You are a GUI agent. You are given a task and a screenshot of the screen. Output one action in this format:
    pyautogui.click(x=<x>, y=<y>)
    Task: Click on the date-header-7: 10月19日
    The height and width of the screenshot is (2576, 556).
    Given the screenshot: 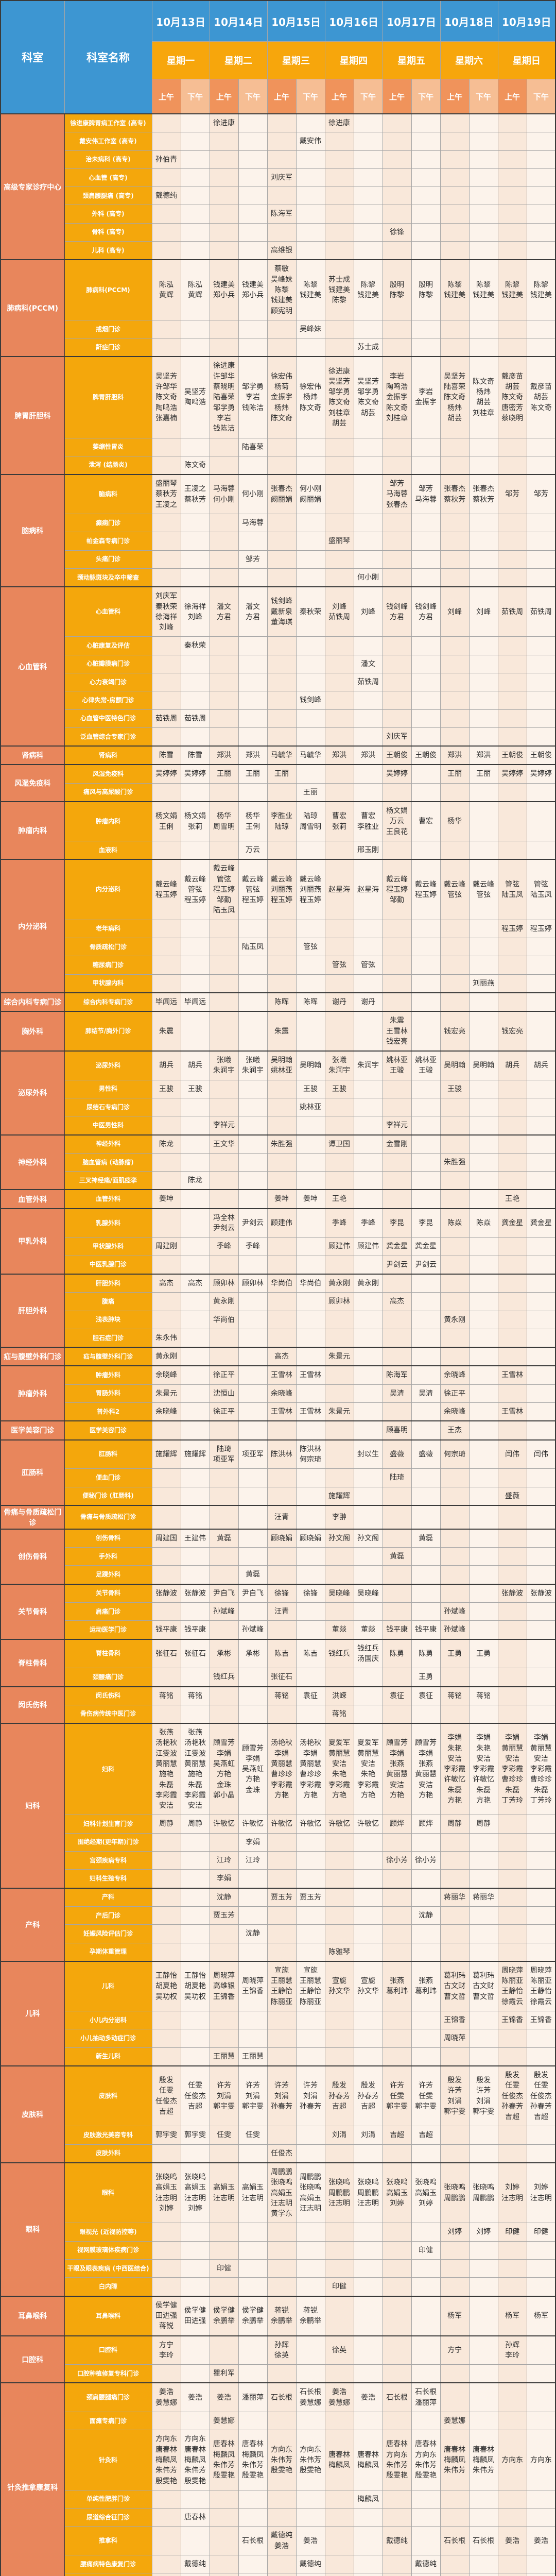 What is the action you would take?
    pyautogui.click(x=526, y=21)
    